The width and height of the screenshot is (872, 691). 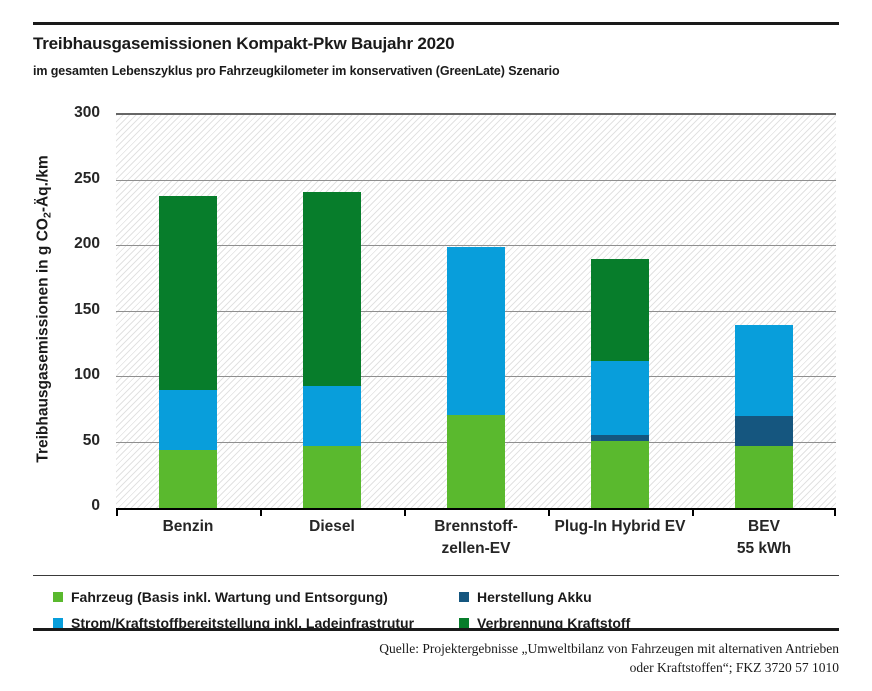 I want to click on bar-segment-brennstoff--s2, so click(x=476, y=331).